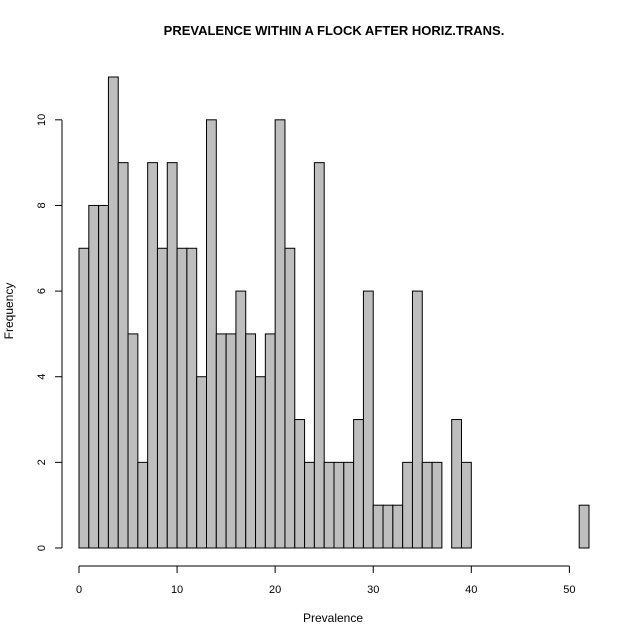 The image size is (640, 640). Describe the element at coordinates (42, 120) in the screenshot. I see `y-tick-label: 10` at that location.